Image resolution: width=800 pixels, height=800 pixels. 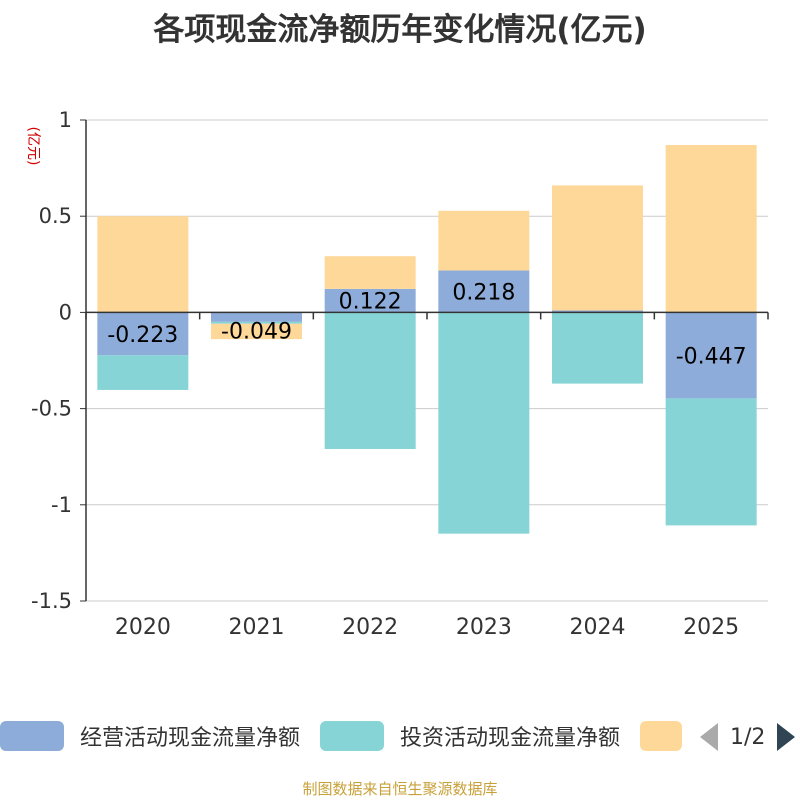 I want to click on bar-series1-2025, so click(x=711, y=355).